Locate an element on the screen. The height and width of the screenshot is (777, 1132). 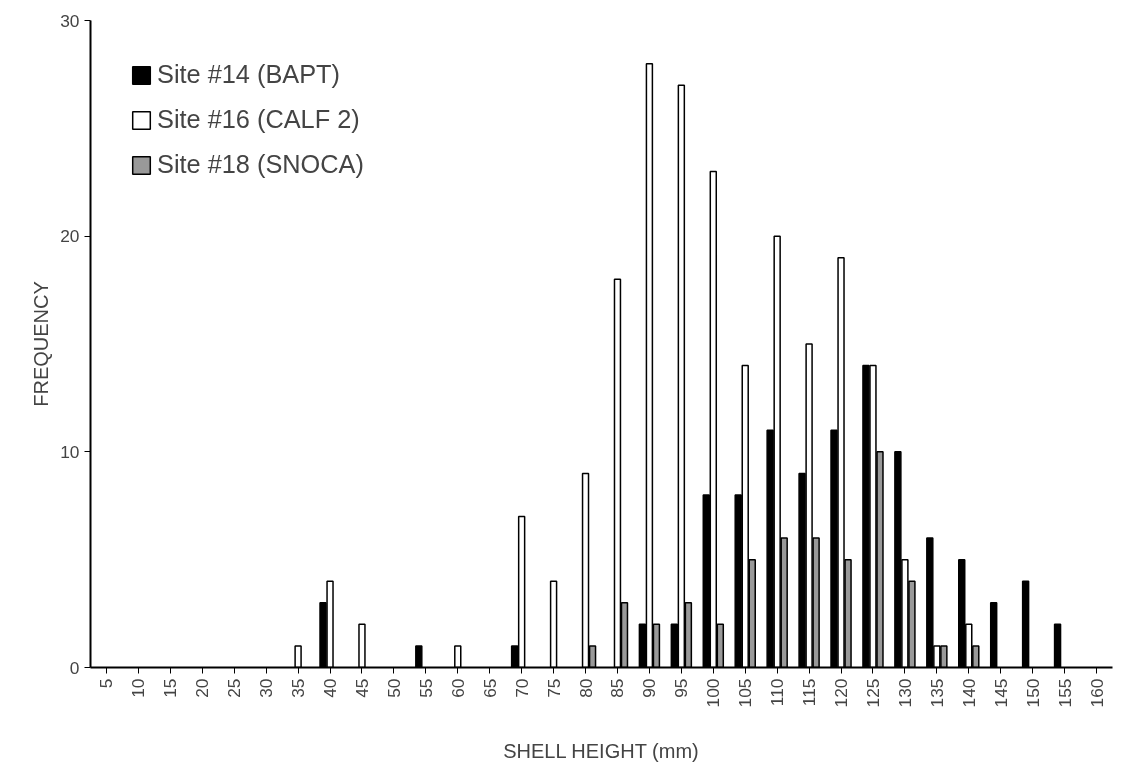
x-tick-label: 115 is located at coordinates (809, 692).